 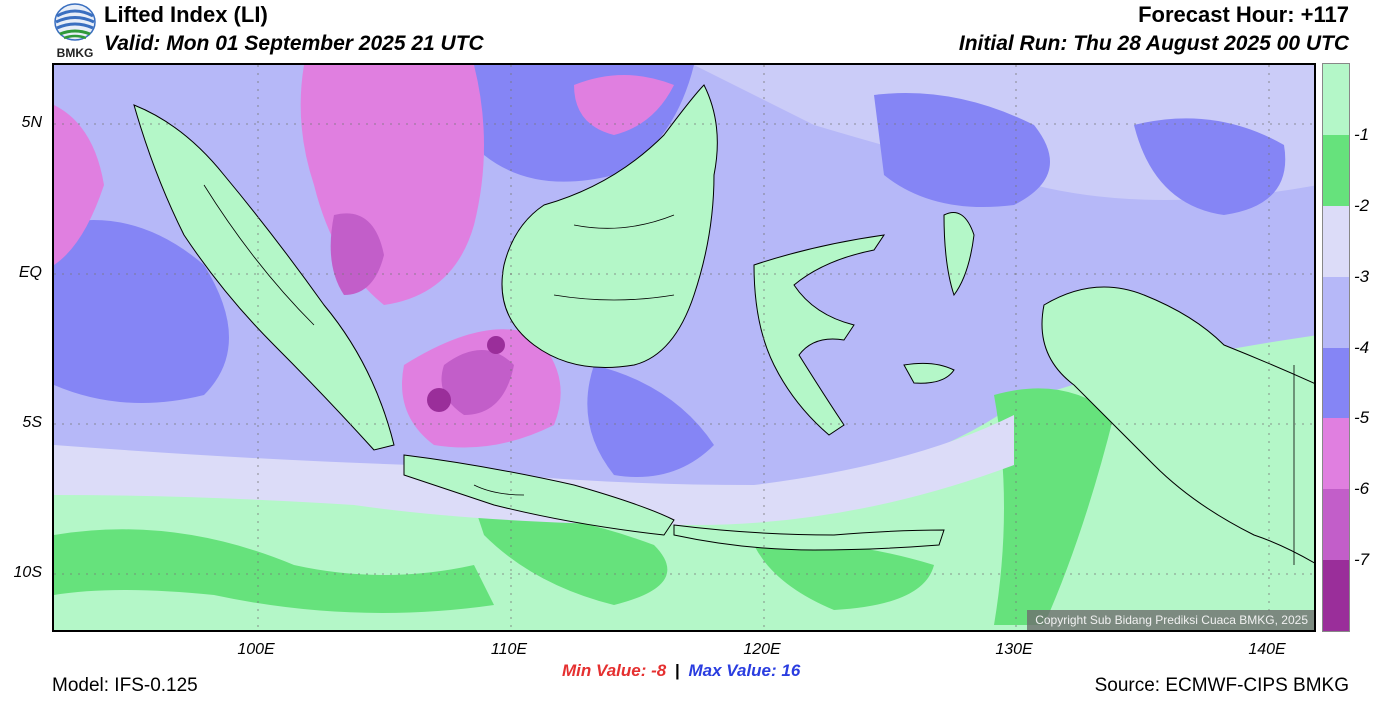 What do you see at coordinates (1153, 43) in the screenshot?
I see `initial-run: Initial Run: Thu 28 August 2025 00 UTC` at bounding box center [1153, 43].